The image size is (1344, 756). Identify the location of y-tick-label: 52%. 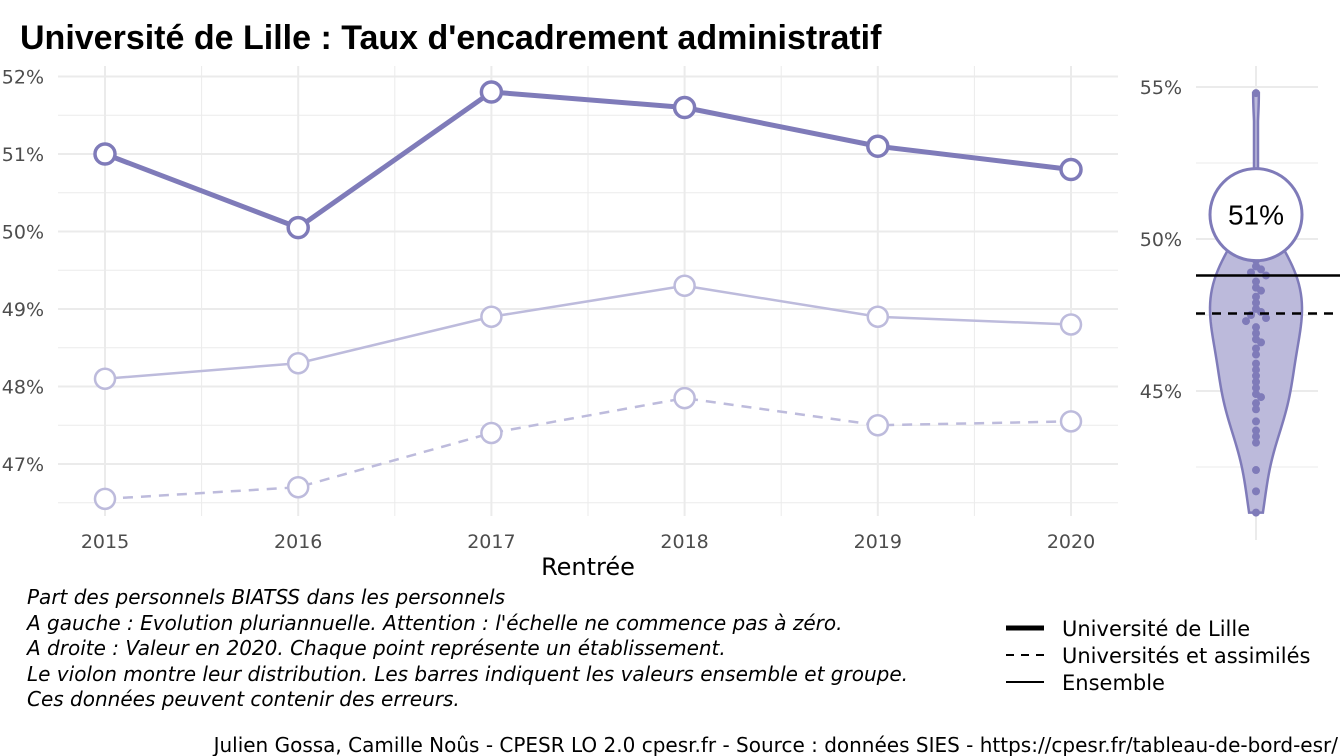
(23, 78).